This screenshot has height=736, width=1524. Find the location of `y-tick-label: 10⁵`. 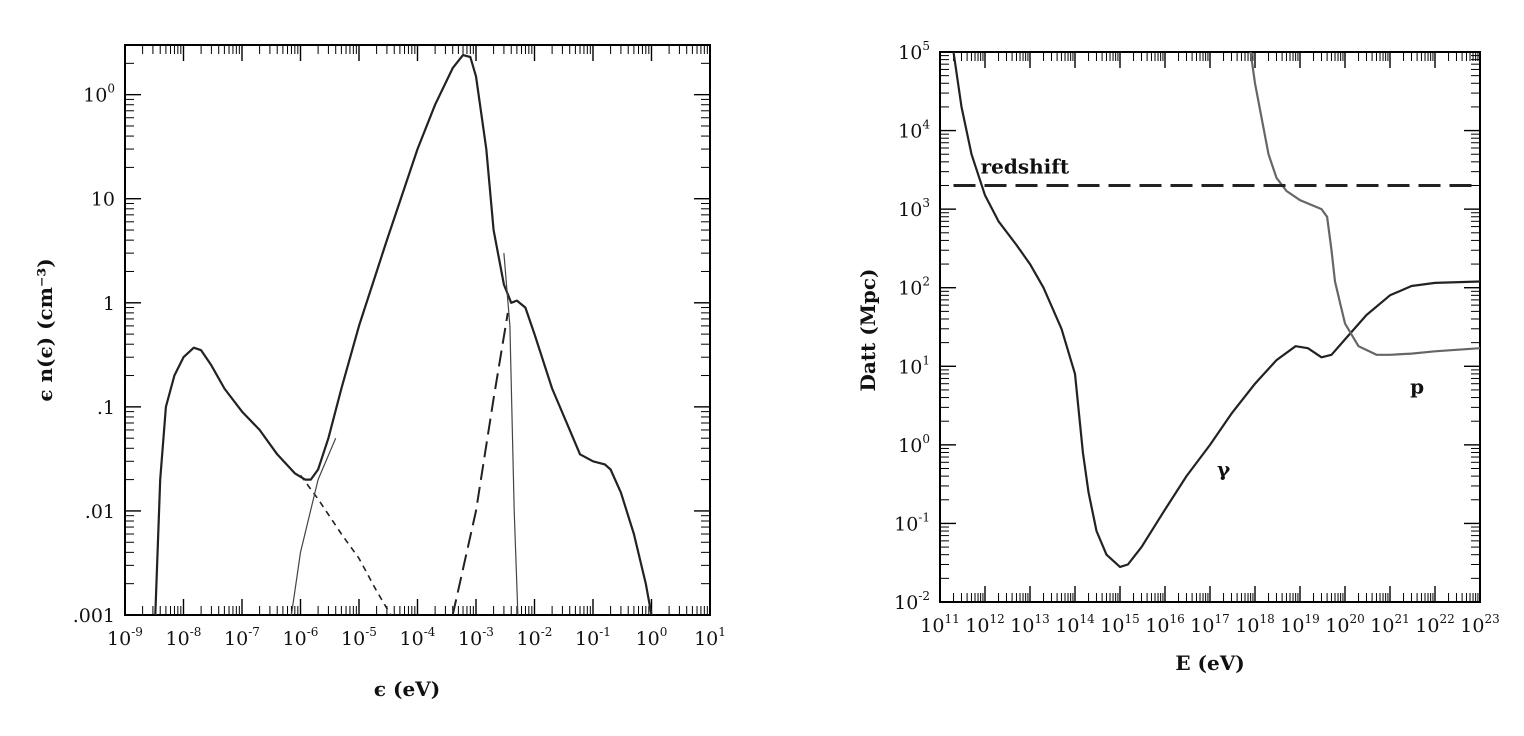

y-tick-label: 10⁵ is located at coordinates (914, 51).